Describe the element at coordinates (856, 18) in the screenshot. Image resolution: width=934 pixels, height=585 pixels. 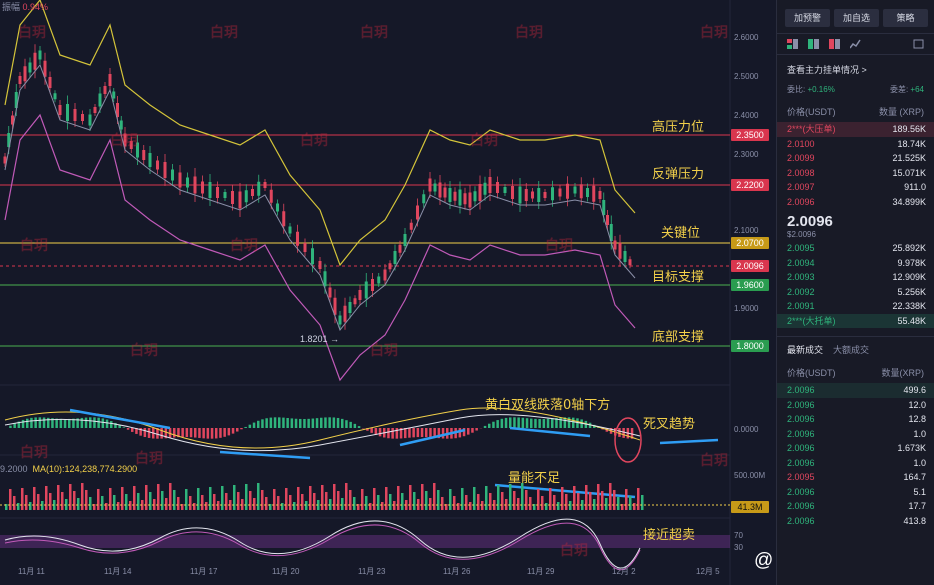
I see `add-watchlist-button: 加自选` at that location.